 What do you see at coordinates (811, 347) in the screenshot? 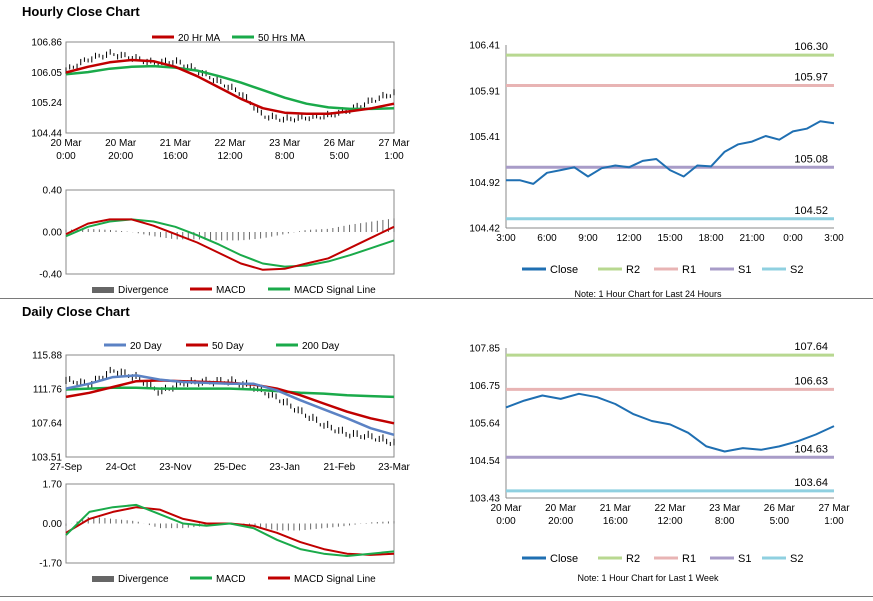
I see `daily-levels-level-label-r2: 107.64` at bounding box center [811, 347].